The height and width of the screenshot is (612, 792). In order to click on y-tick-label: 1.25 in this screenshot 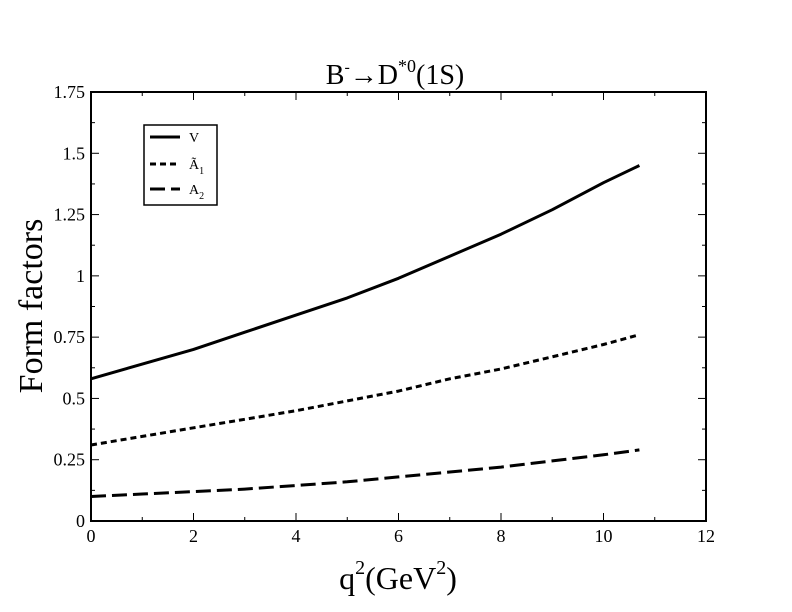, I will do `click(70, 215)`.